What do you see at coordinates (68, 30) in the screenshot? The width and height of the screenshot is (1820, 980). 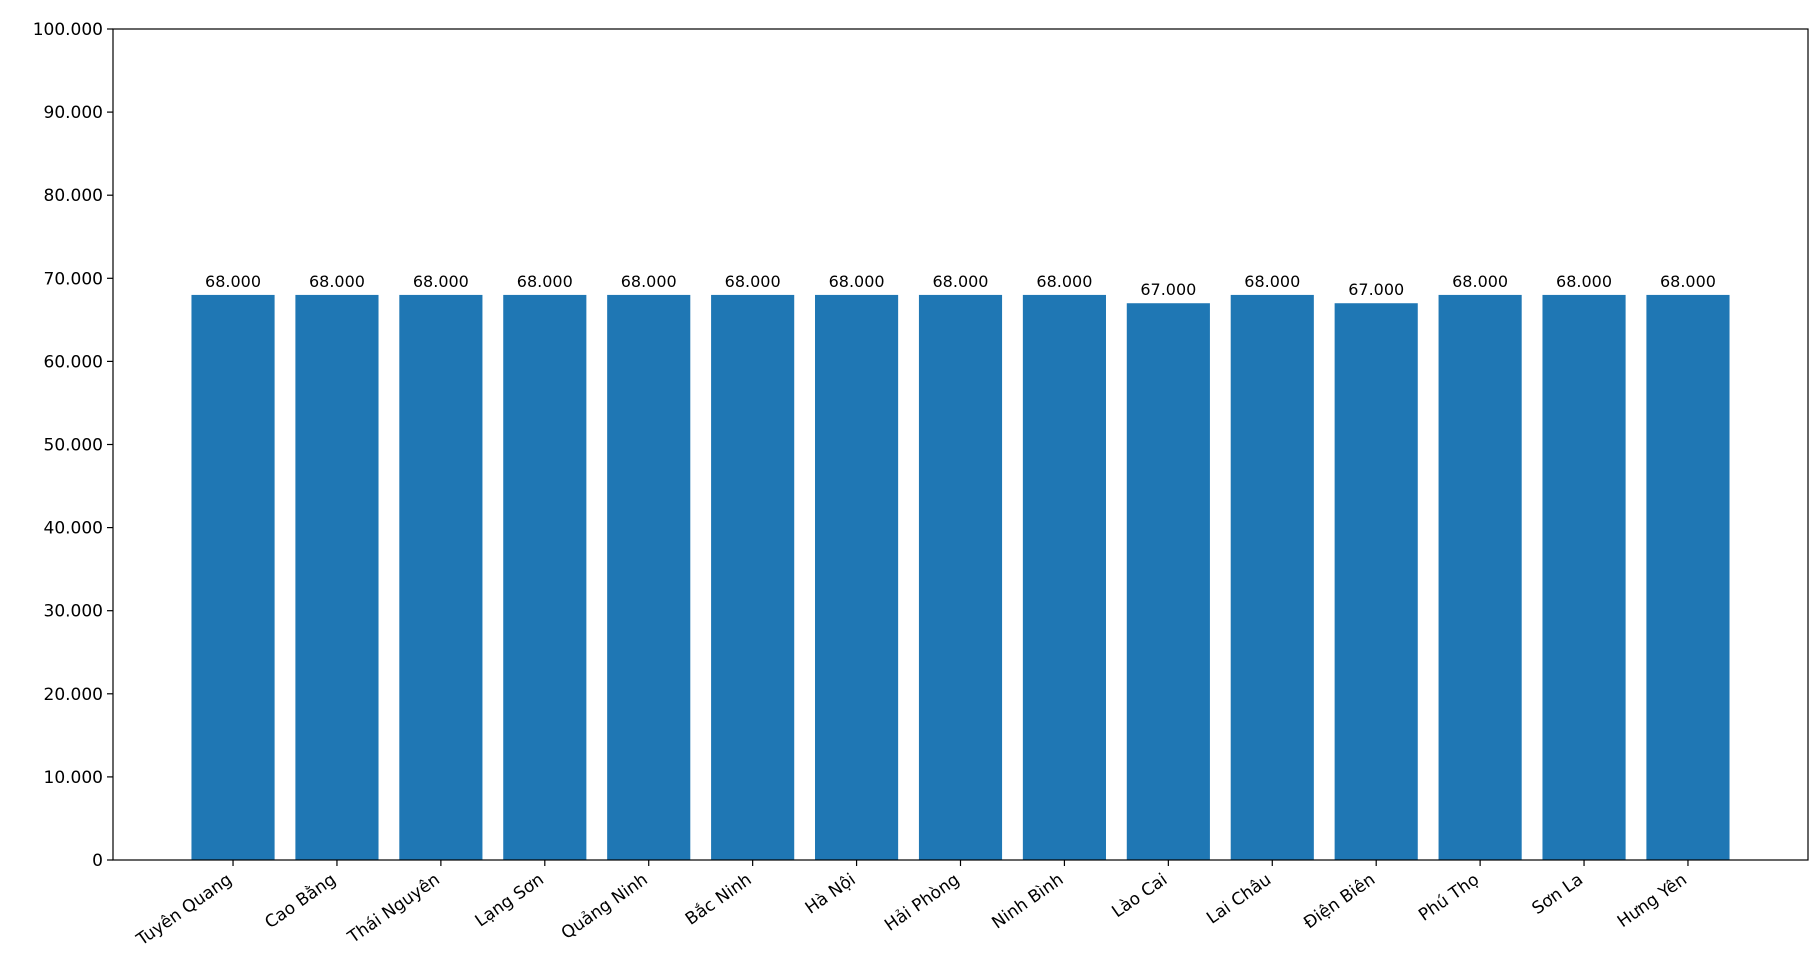 I see `y-tick-label: 100.000` at bounding box center [68, 30].